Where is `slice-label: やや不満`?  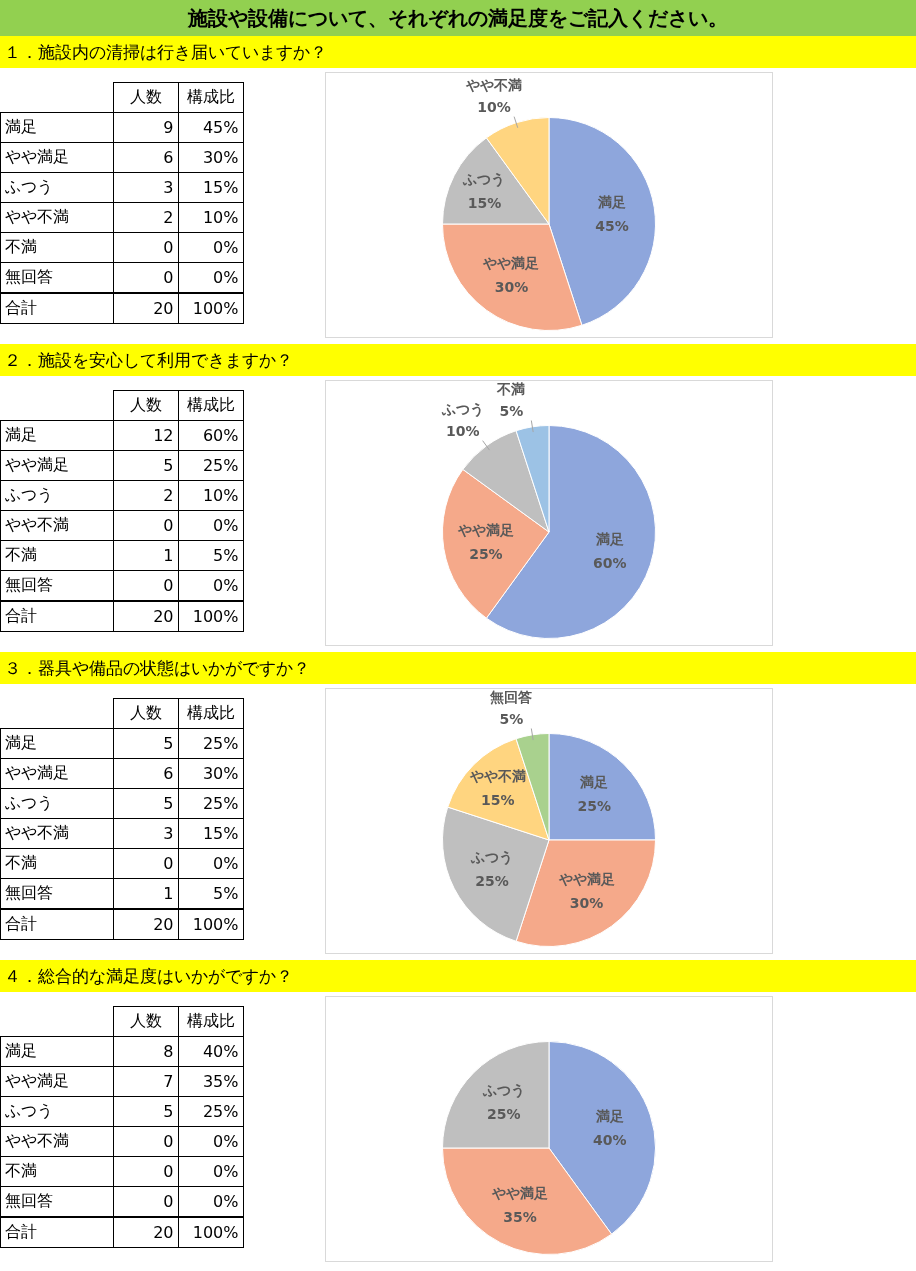
slice-label: やや不満 is located at coordinates (494, 85).